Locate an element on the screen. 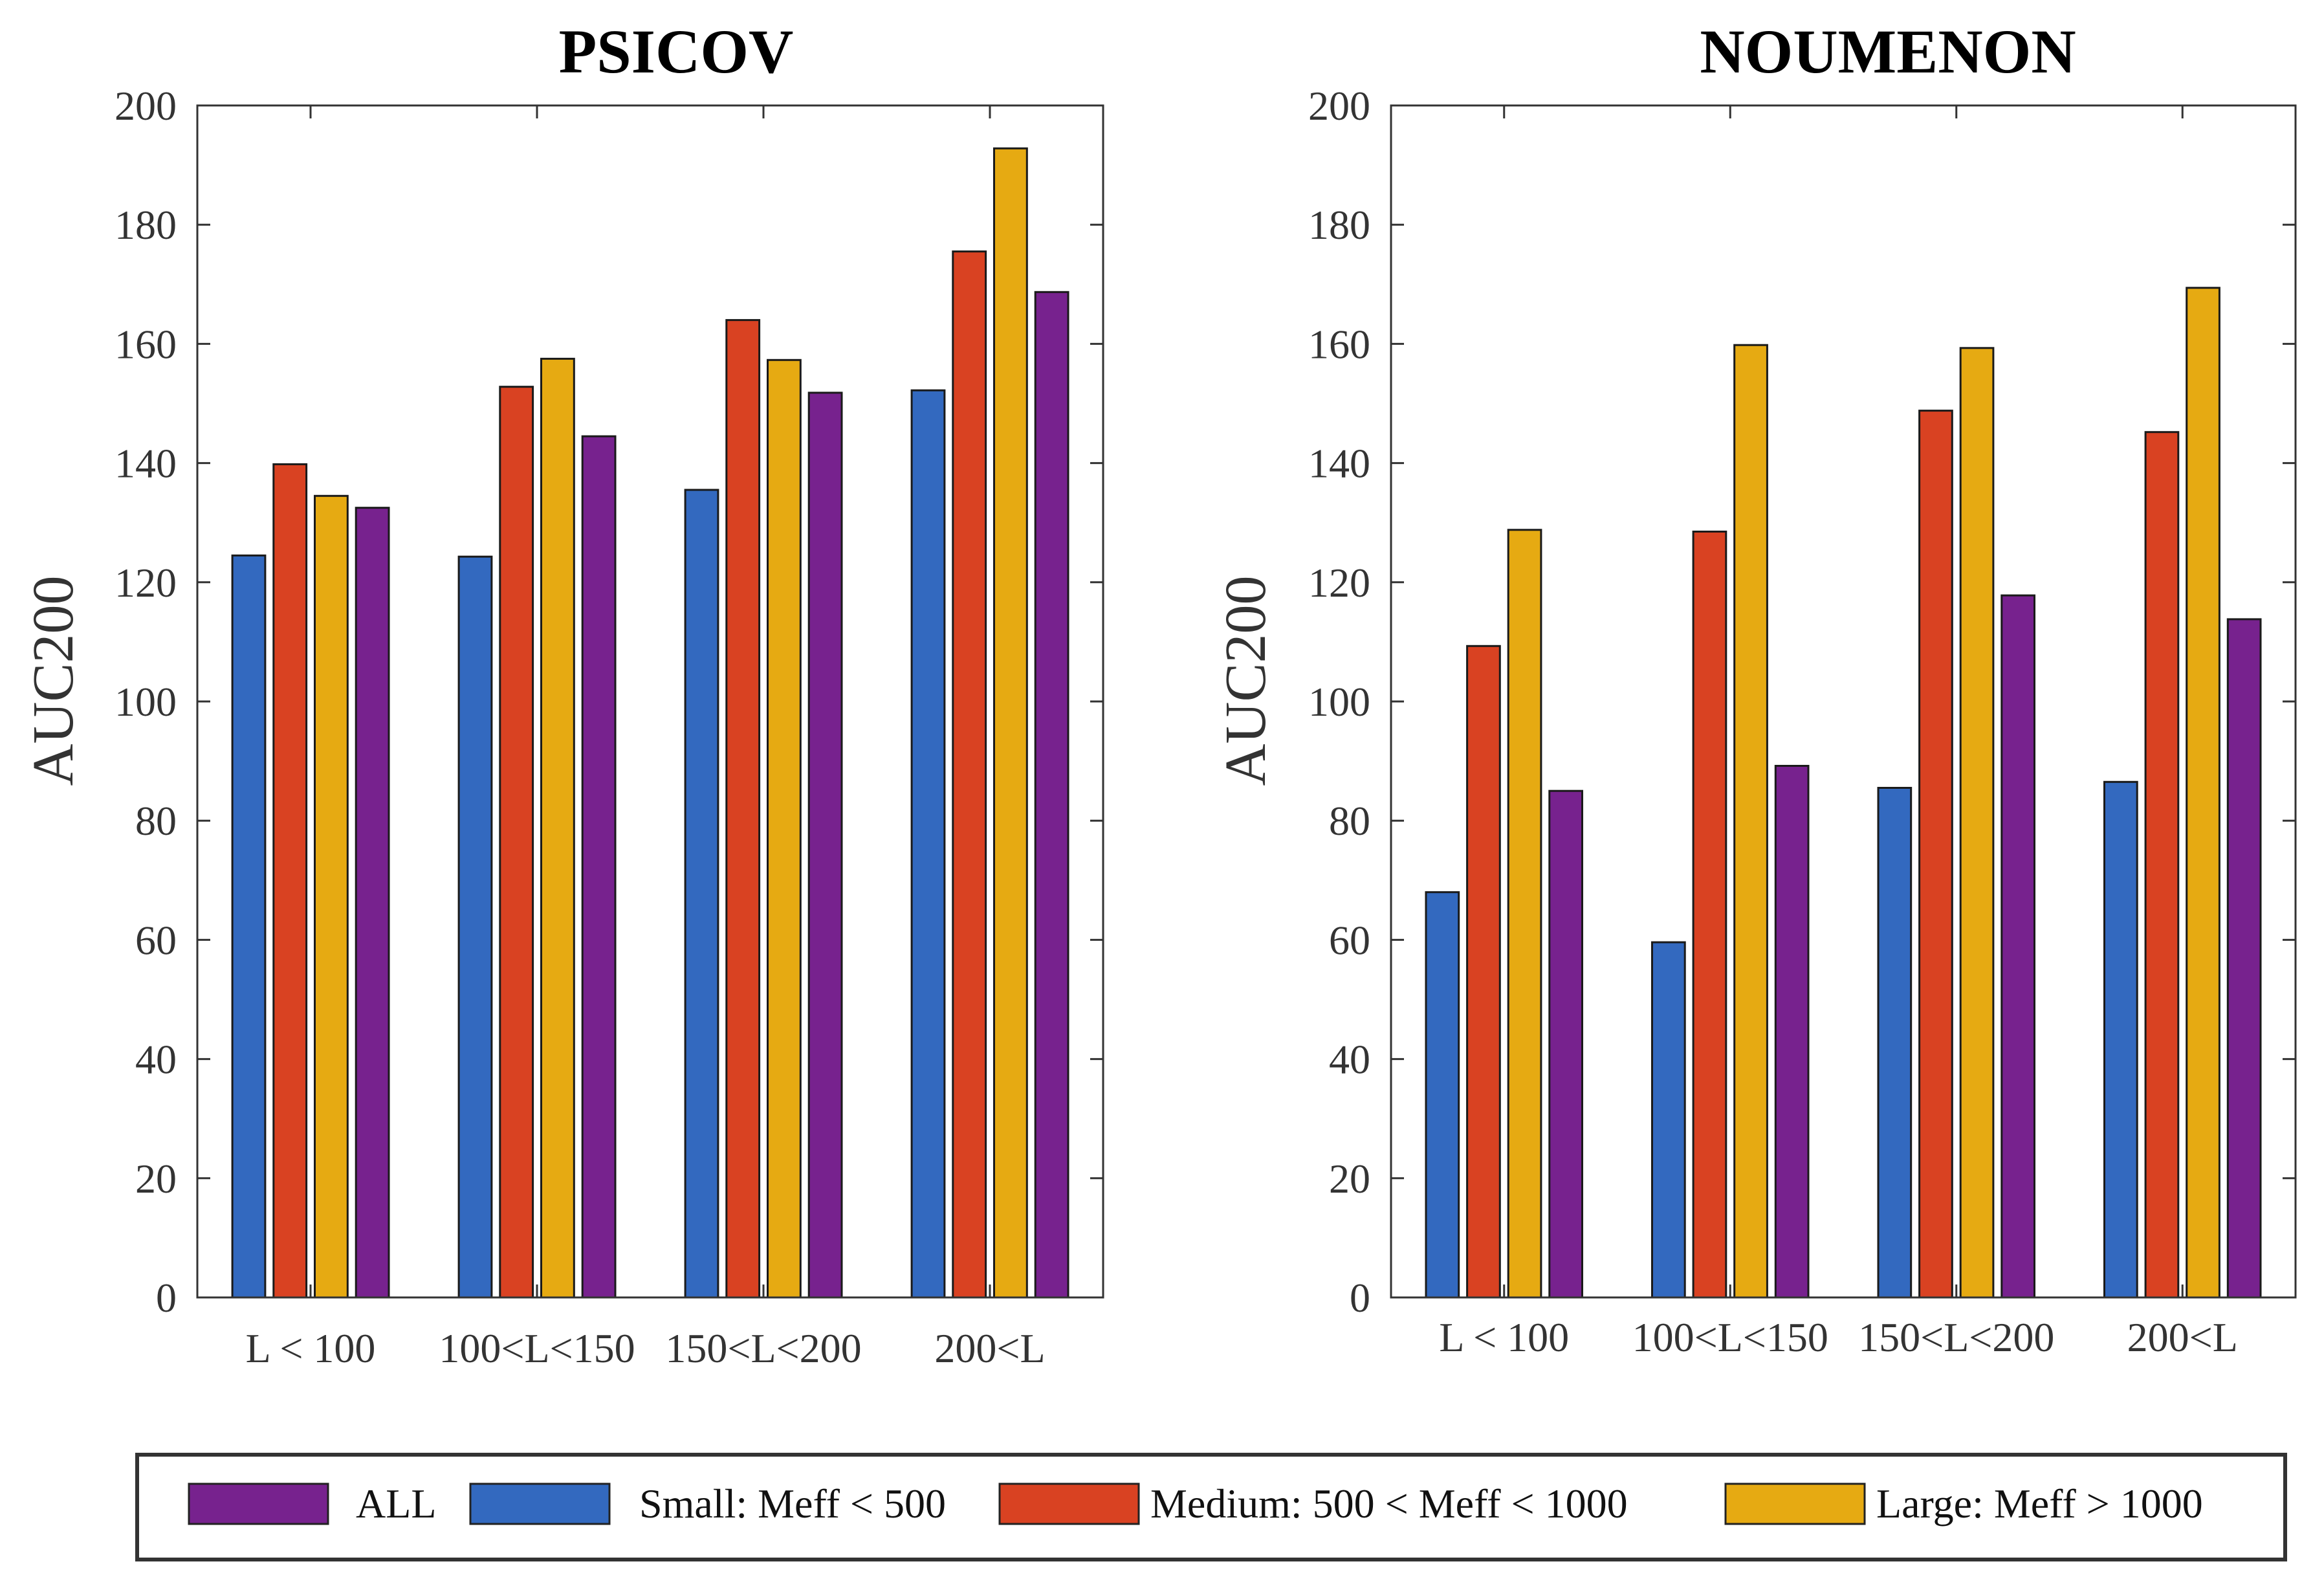 This screenshot has width=2324, height=1588. legend-swatch-all is located at coordinates (259, 1504).